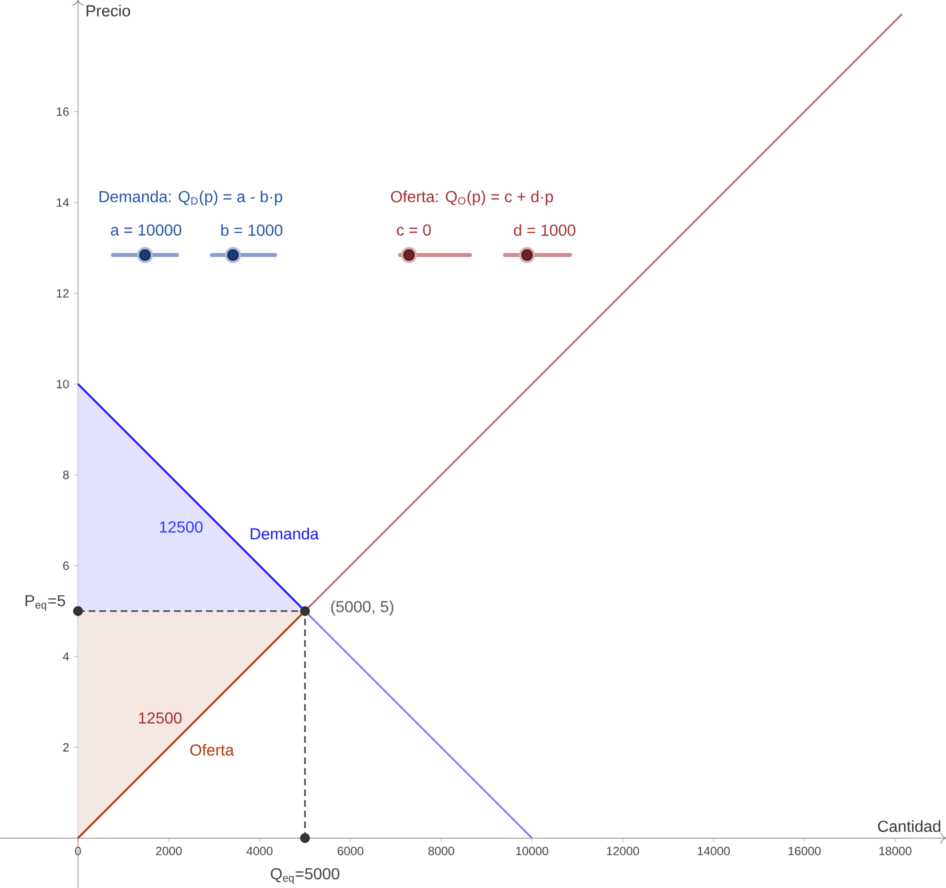  Describe the element at coordinates (108, 10) in the screenshot. I see `y-axis-title: Precio` at that location.